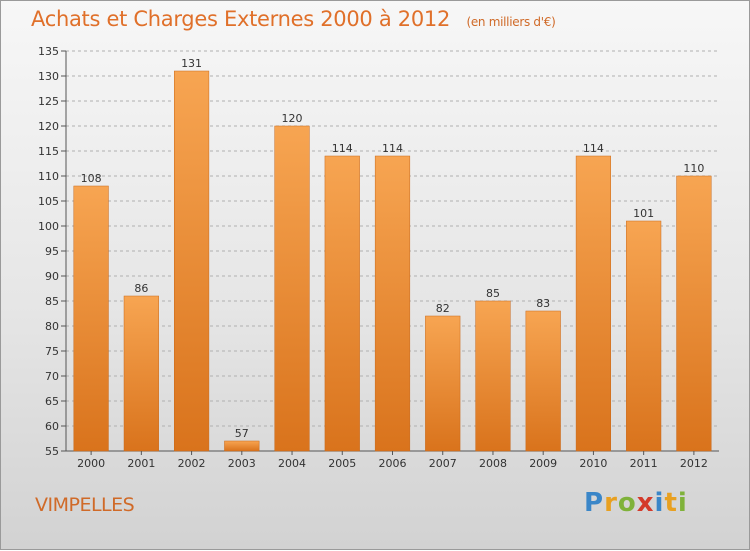 Image resolution: width=750 pixels, height=551 pixels. What do you see at coordinates (52, 451) in the screenshot?
I see `y-tick-label: 55` at bounding box center [52, 451].